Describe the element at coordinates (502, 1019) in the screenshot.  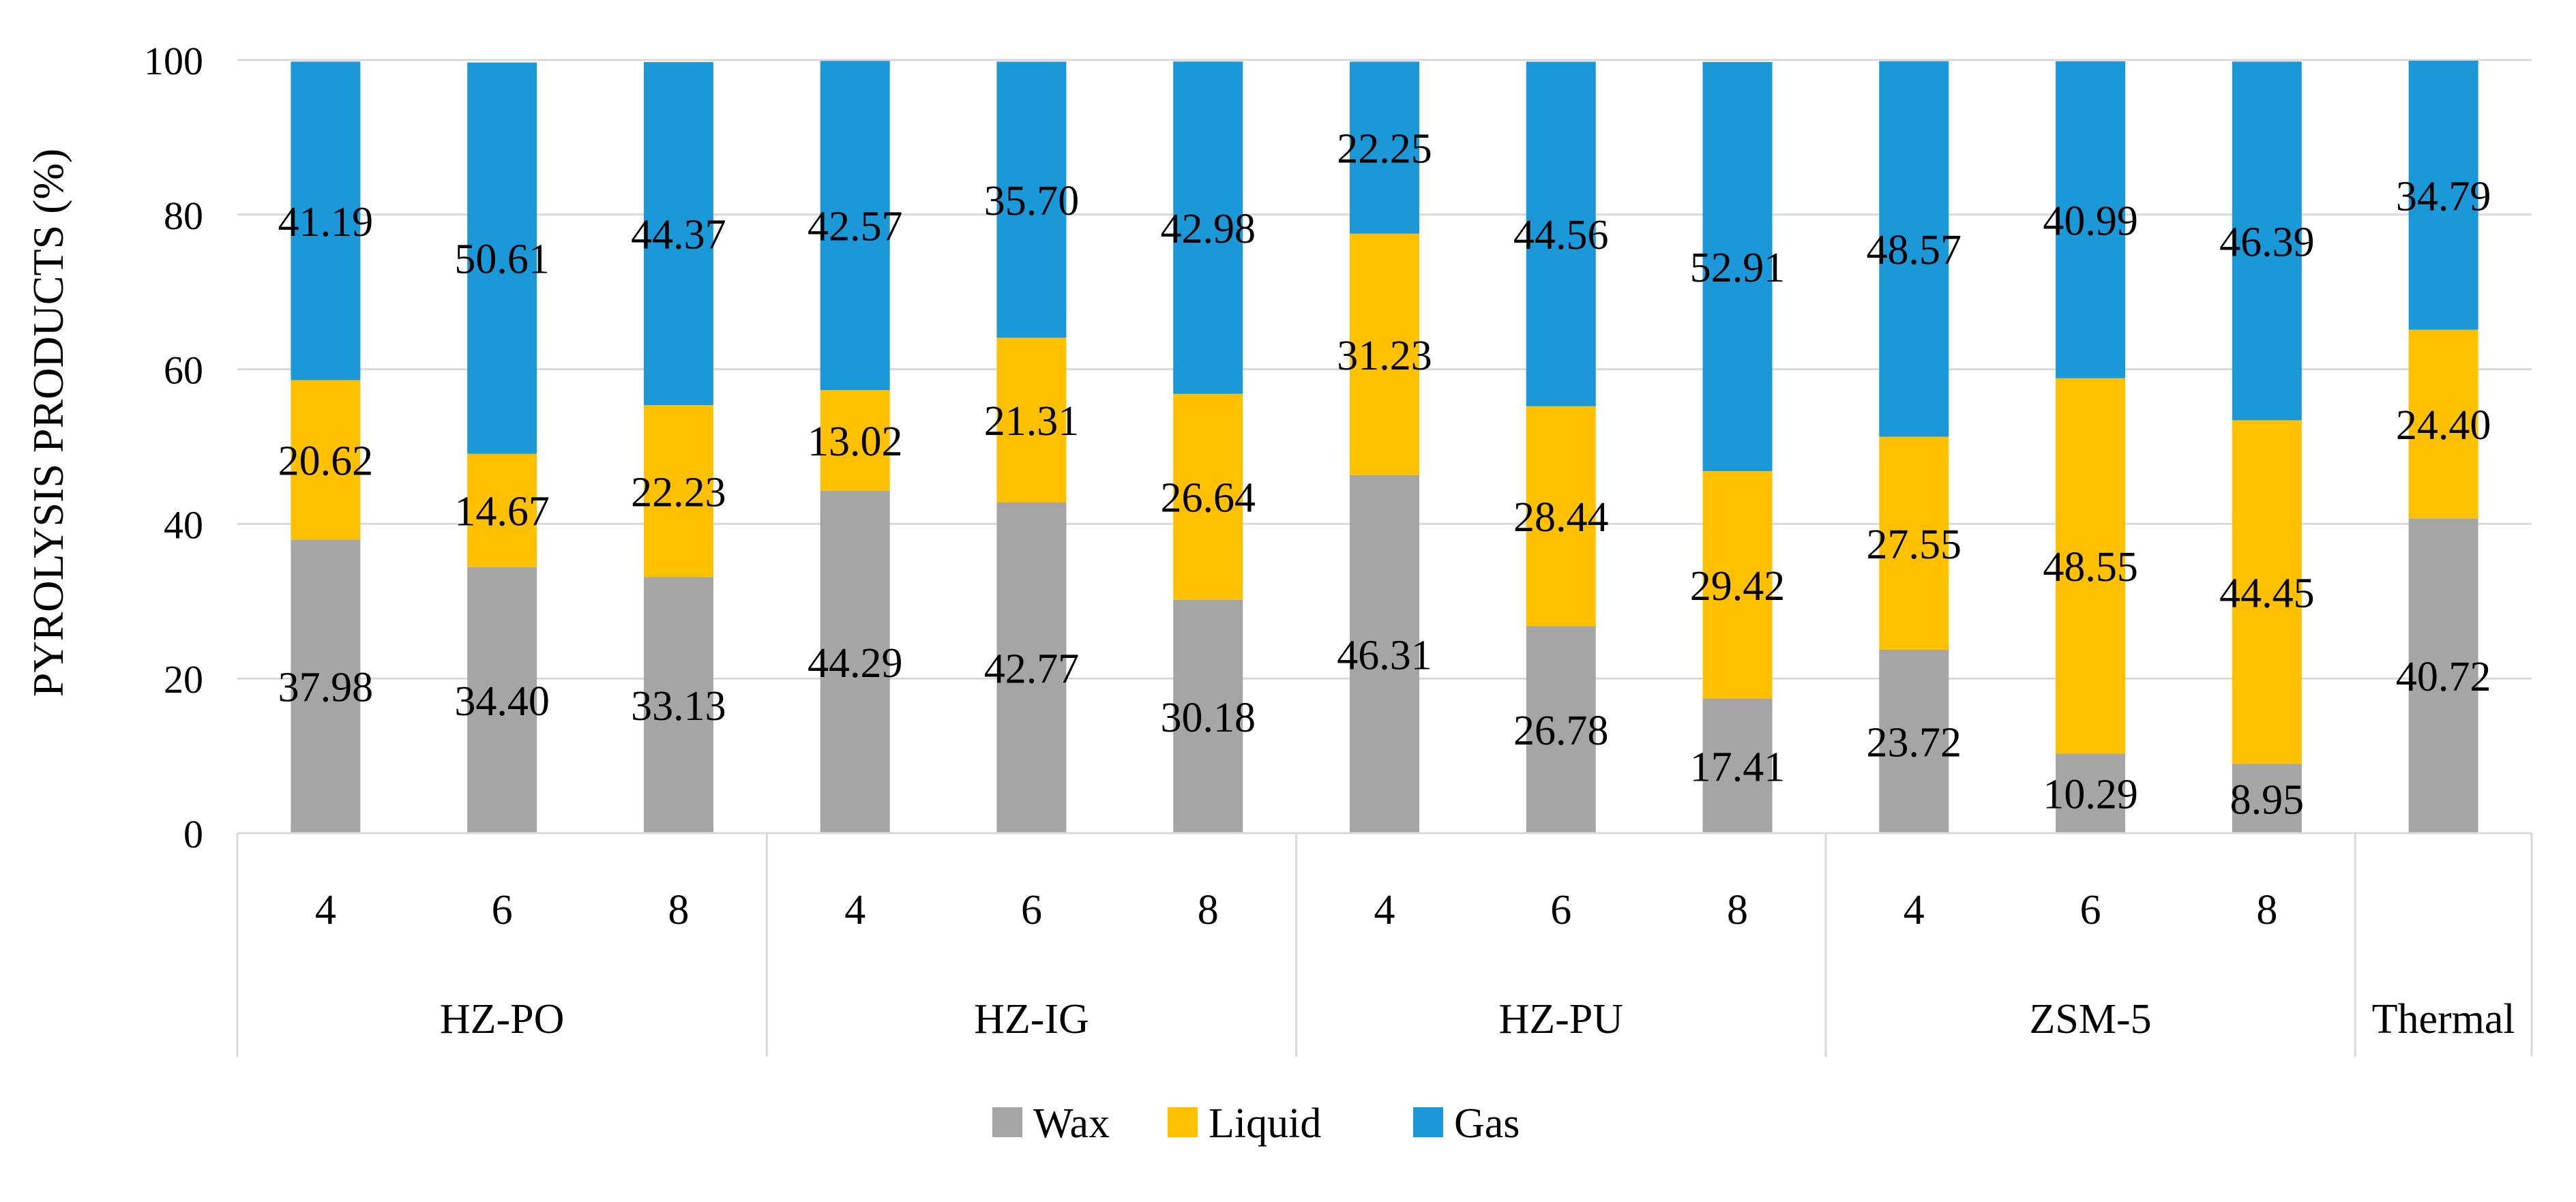
I see `group-label: HZ-PO` at that location.